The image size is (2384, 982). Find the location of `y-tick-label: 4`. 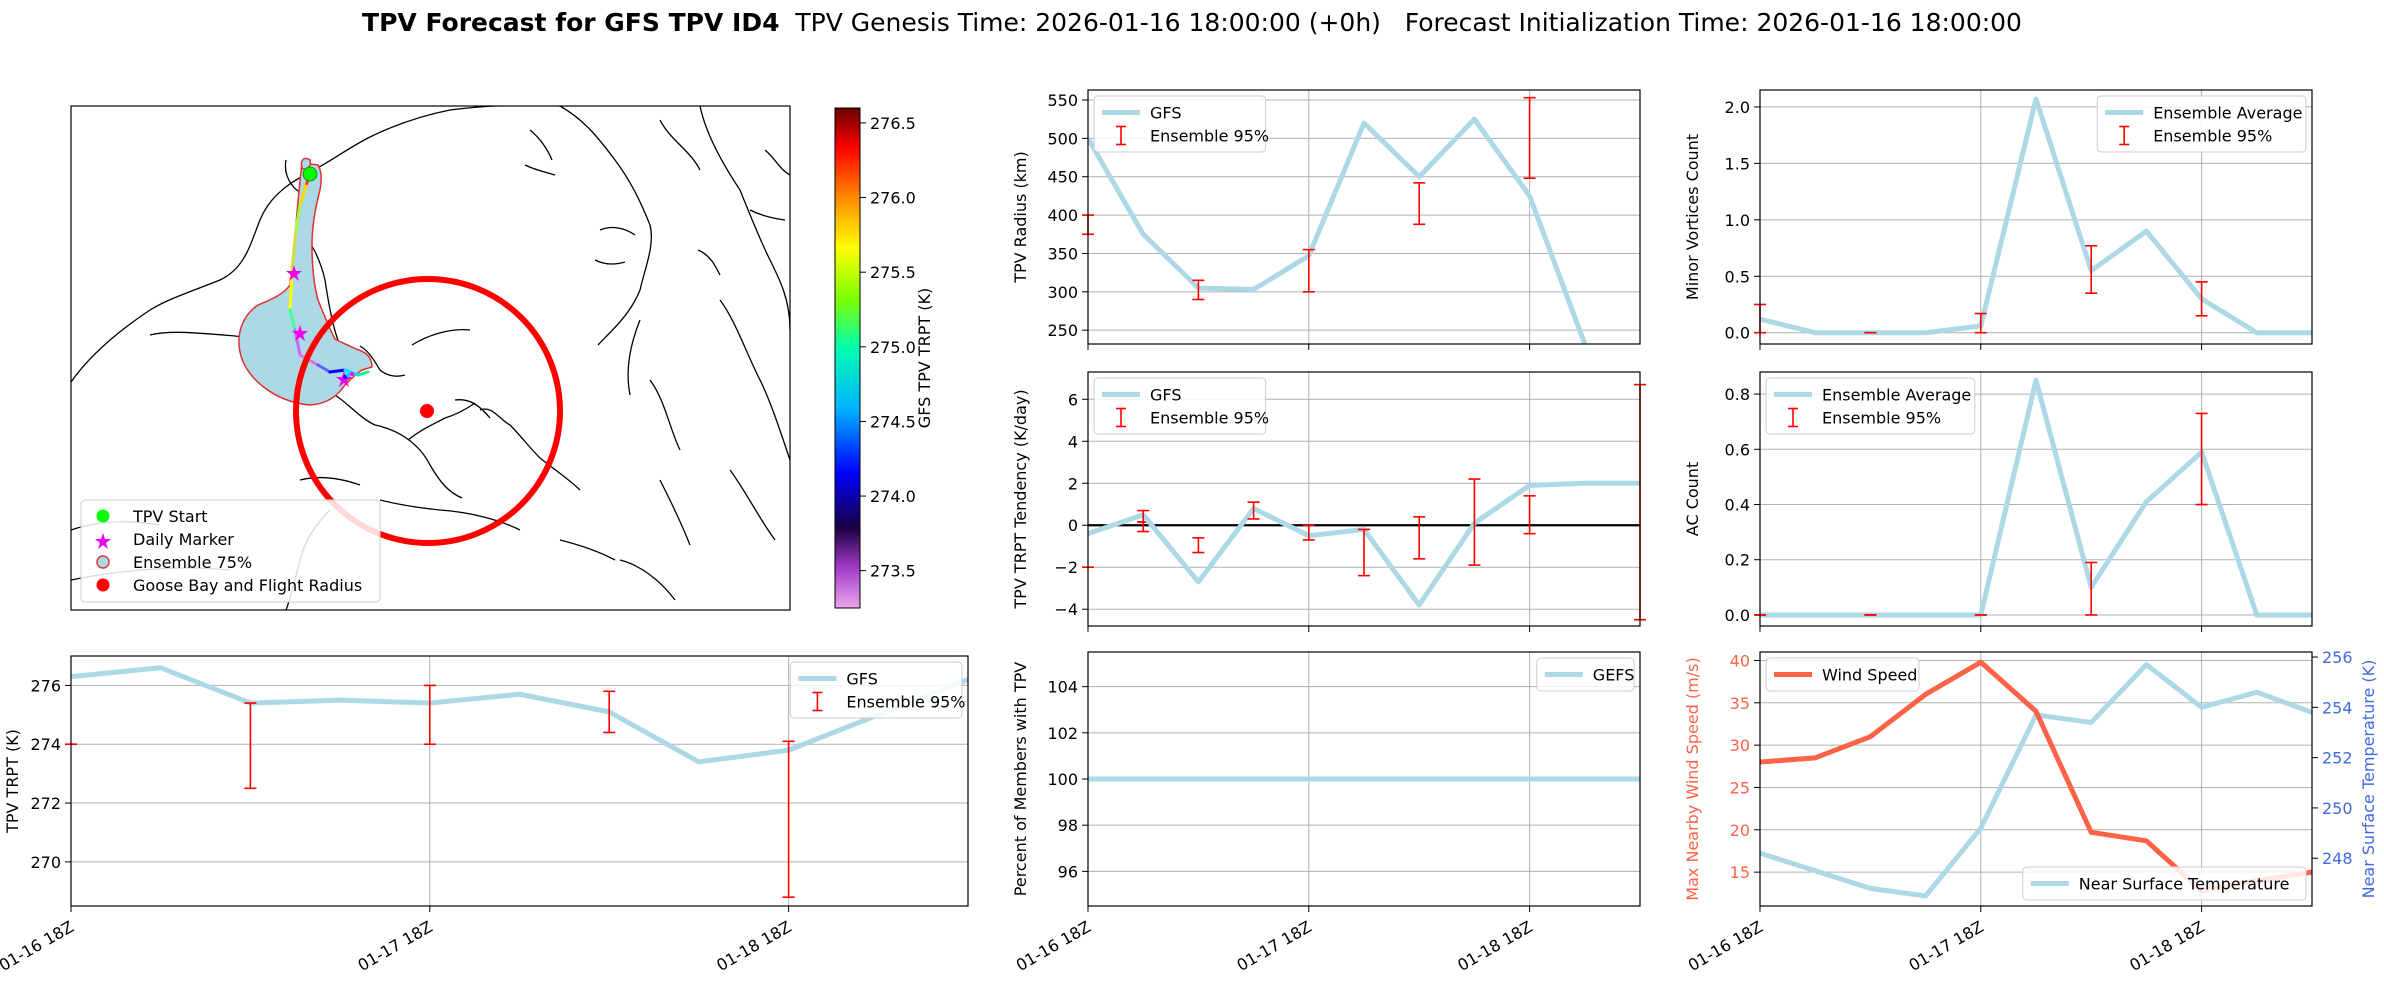

y-tick-label: 4 is located at coordinates (1073, 441).